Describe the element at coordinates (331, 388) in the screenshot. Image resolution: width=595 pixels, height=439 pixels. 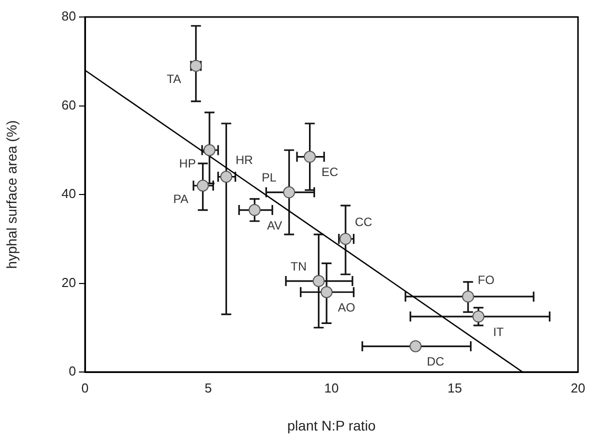
I see `x-tick-label: 10` at that location.